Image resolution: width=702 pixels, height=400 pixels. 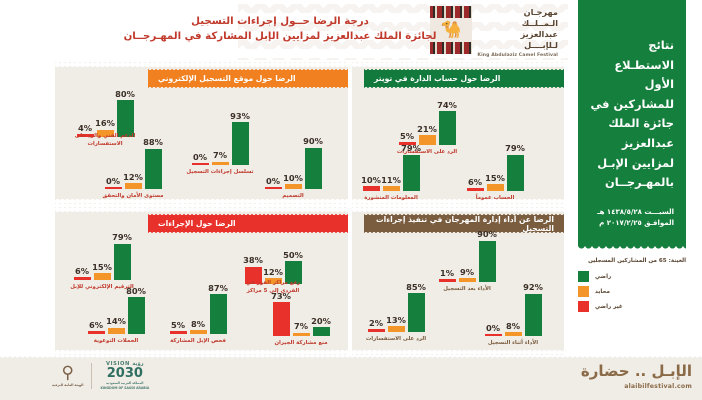 I want to click on bar-value-label: 4%, so click(x=85, y=127).